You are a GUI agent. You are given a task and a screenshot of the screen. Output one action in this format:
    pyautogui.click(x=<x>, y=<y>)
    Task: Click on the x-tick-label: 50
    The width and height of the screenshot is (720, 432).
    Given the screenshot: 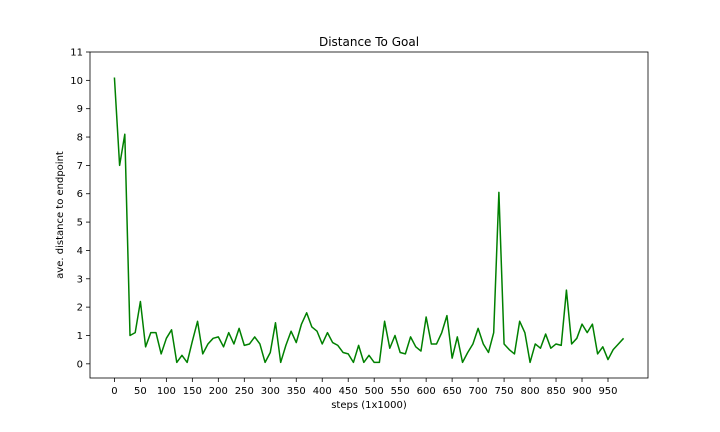 What is the action you would take?
    pyautogui.click(x=140, y=391)
    